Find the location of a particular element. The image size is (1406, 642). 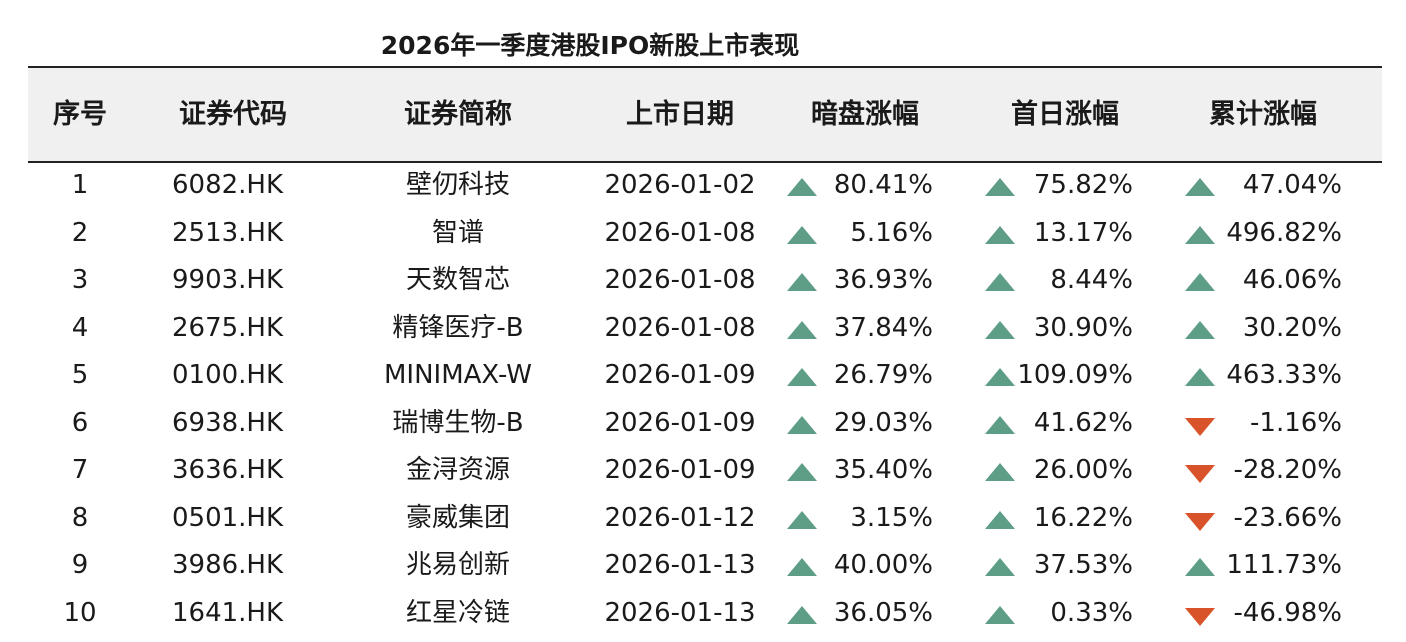

cell-index: 4 is located at coordinates (80, 327).